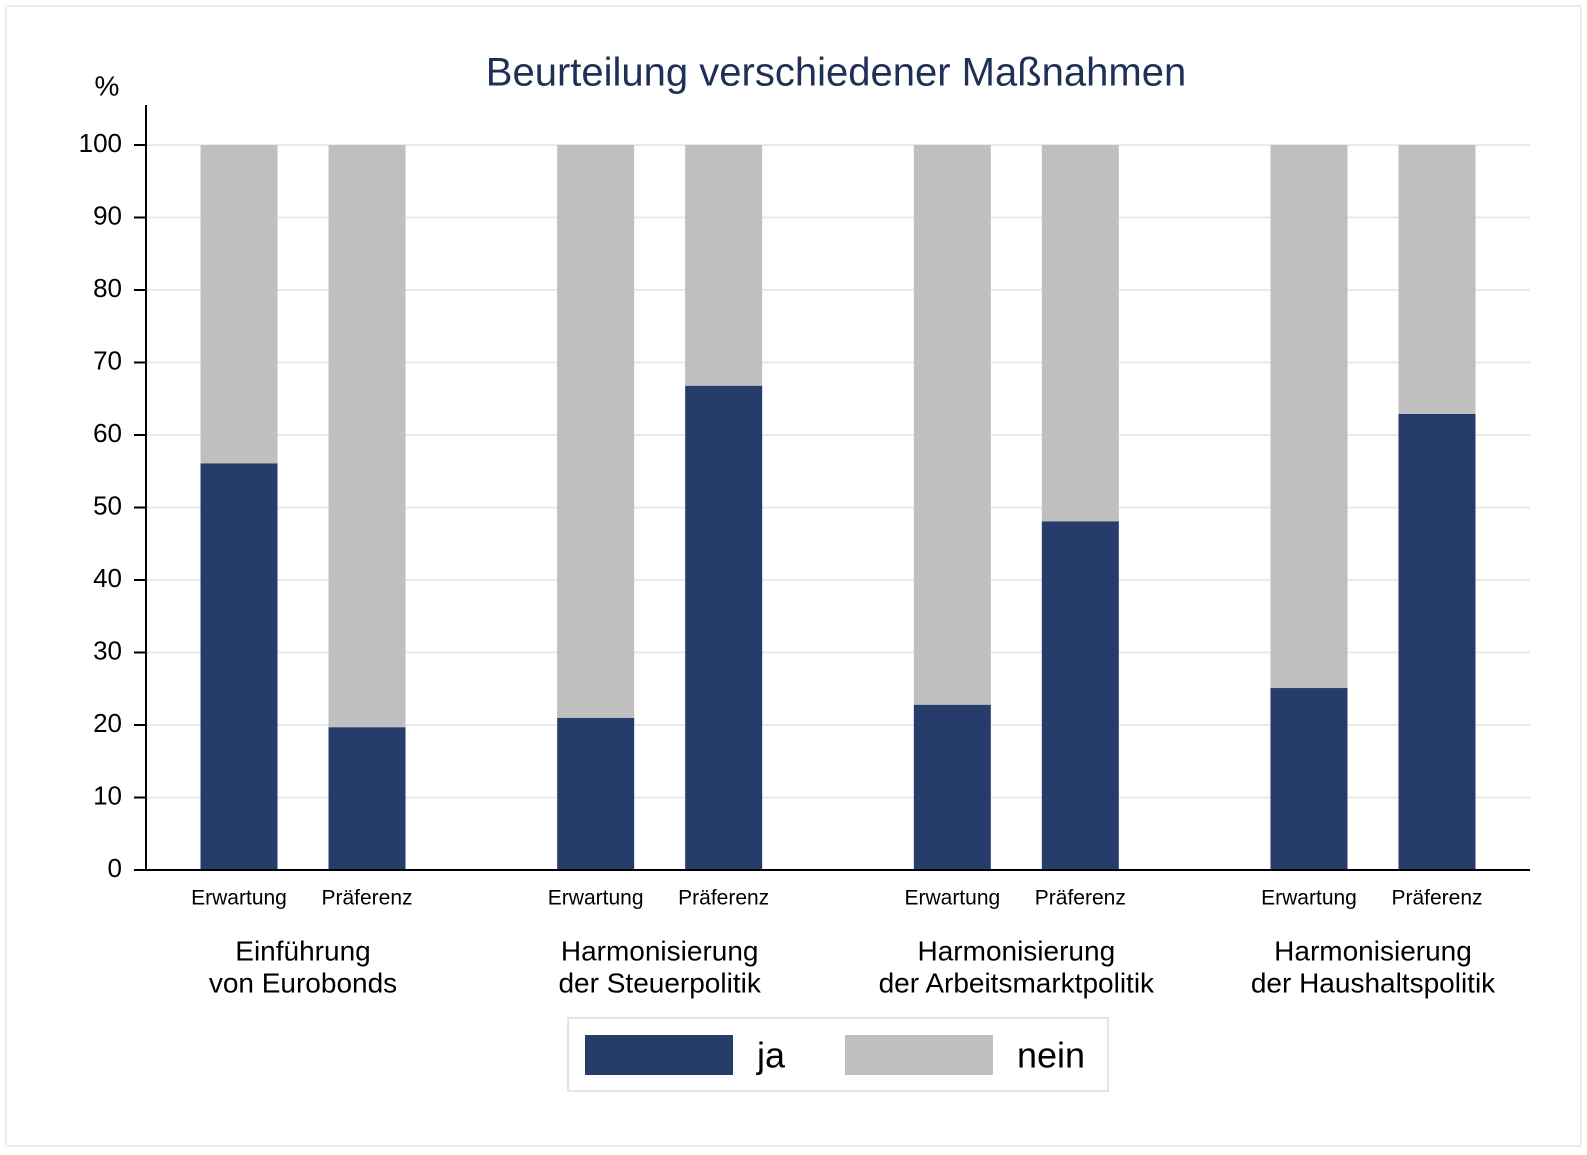 The image size is (1587, 1155). What do you see at coordinates (107, 505) in the screenshot?
I see `y-tick-label: 50` at bounding box center [107, 505].